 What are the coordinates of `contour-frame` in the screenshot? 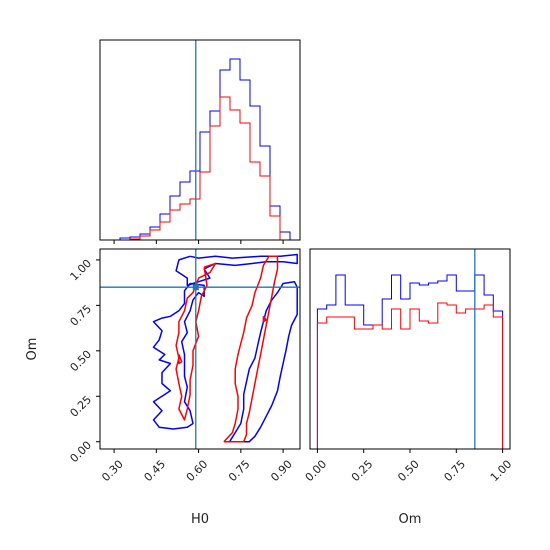 It's located at (200, 349).